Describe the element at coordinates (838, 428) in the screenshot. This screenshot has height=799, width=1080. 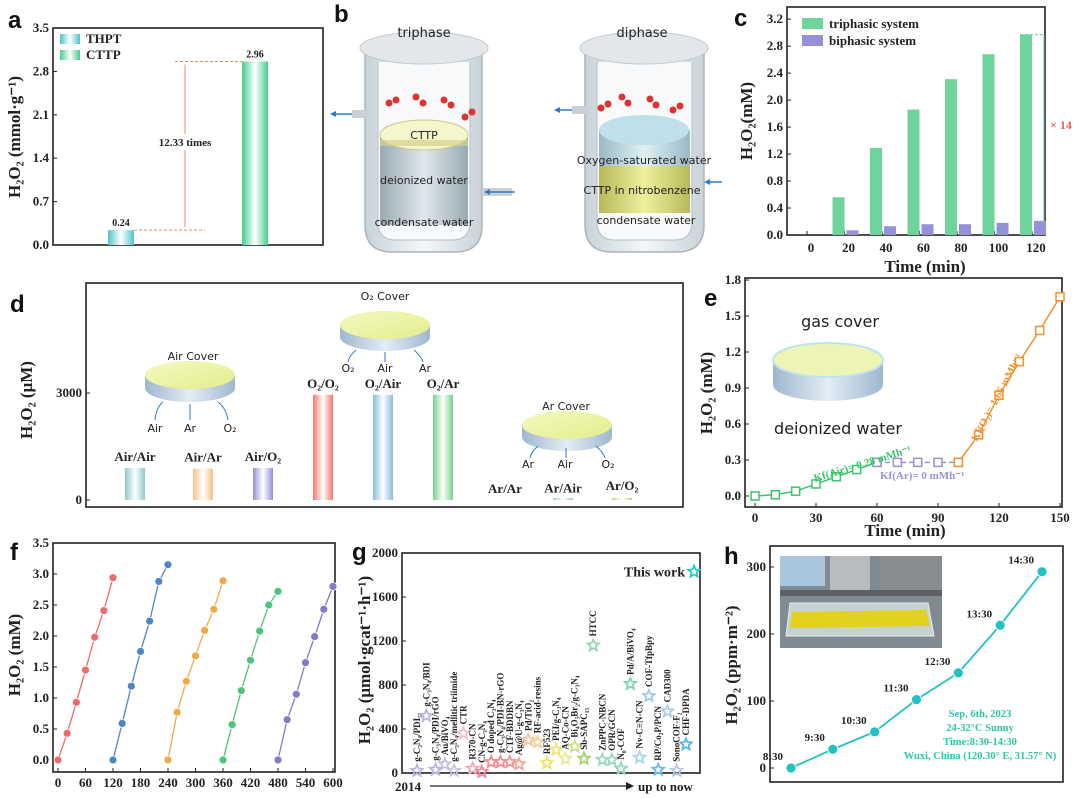
I see `deionized-water-label: deionized water` at that location.